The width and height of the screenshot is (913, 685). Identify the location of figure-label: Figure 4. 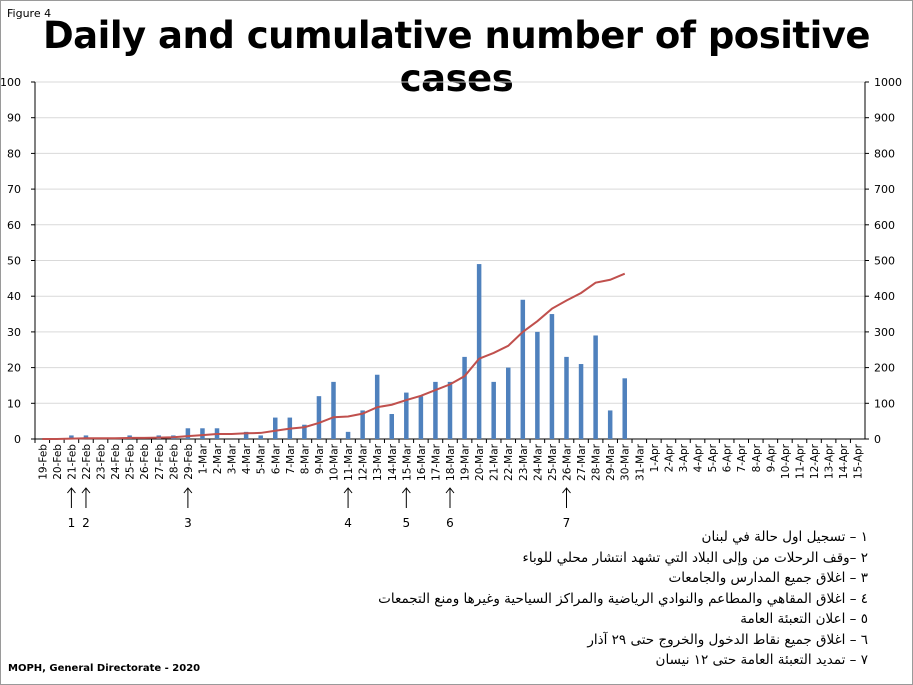
(29, 13).